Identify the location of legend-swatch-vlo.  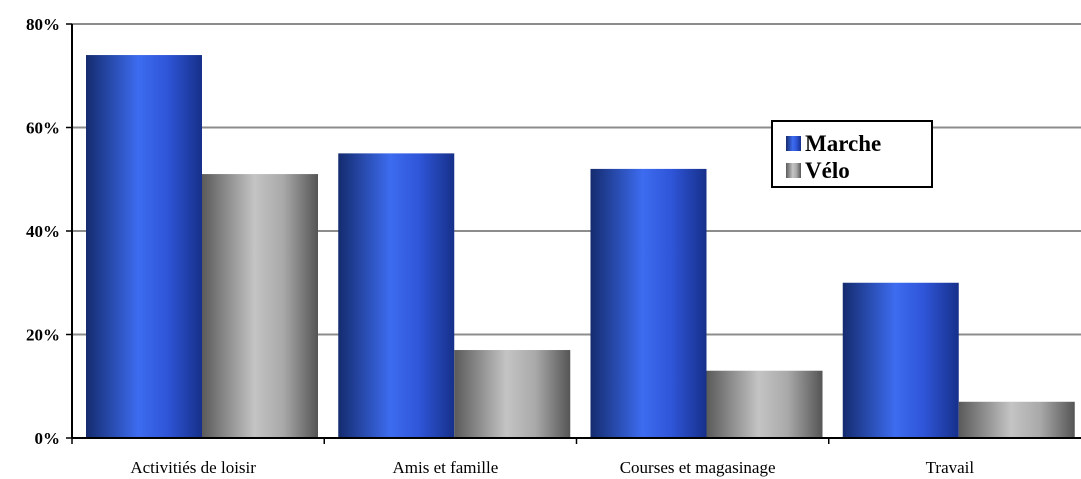
(793, 170).